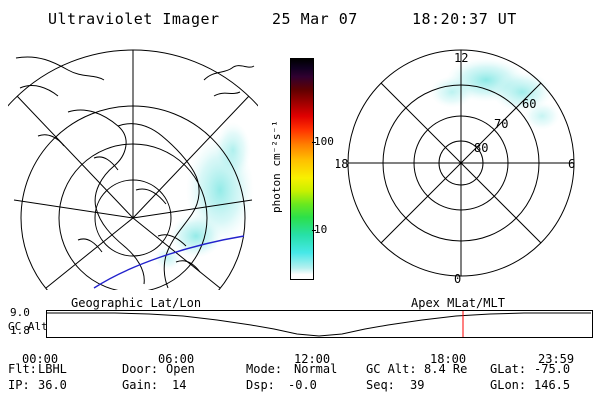  What do you see at coordinates (179, 385) in the screenshot?
I see `gain-value: 14` at bounding box center [179, 385].